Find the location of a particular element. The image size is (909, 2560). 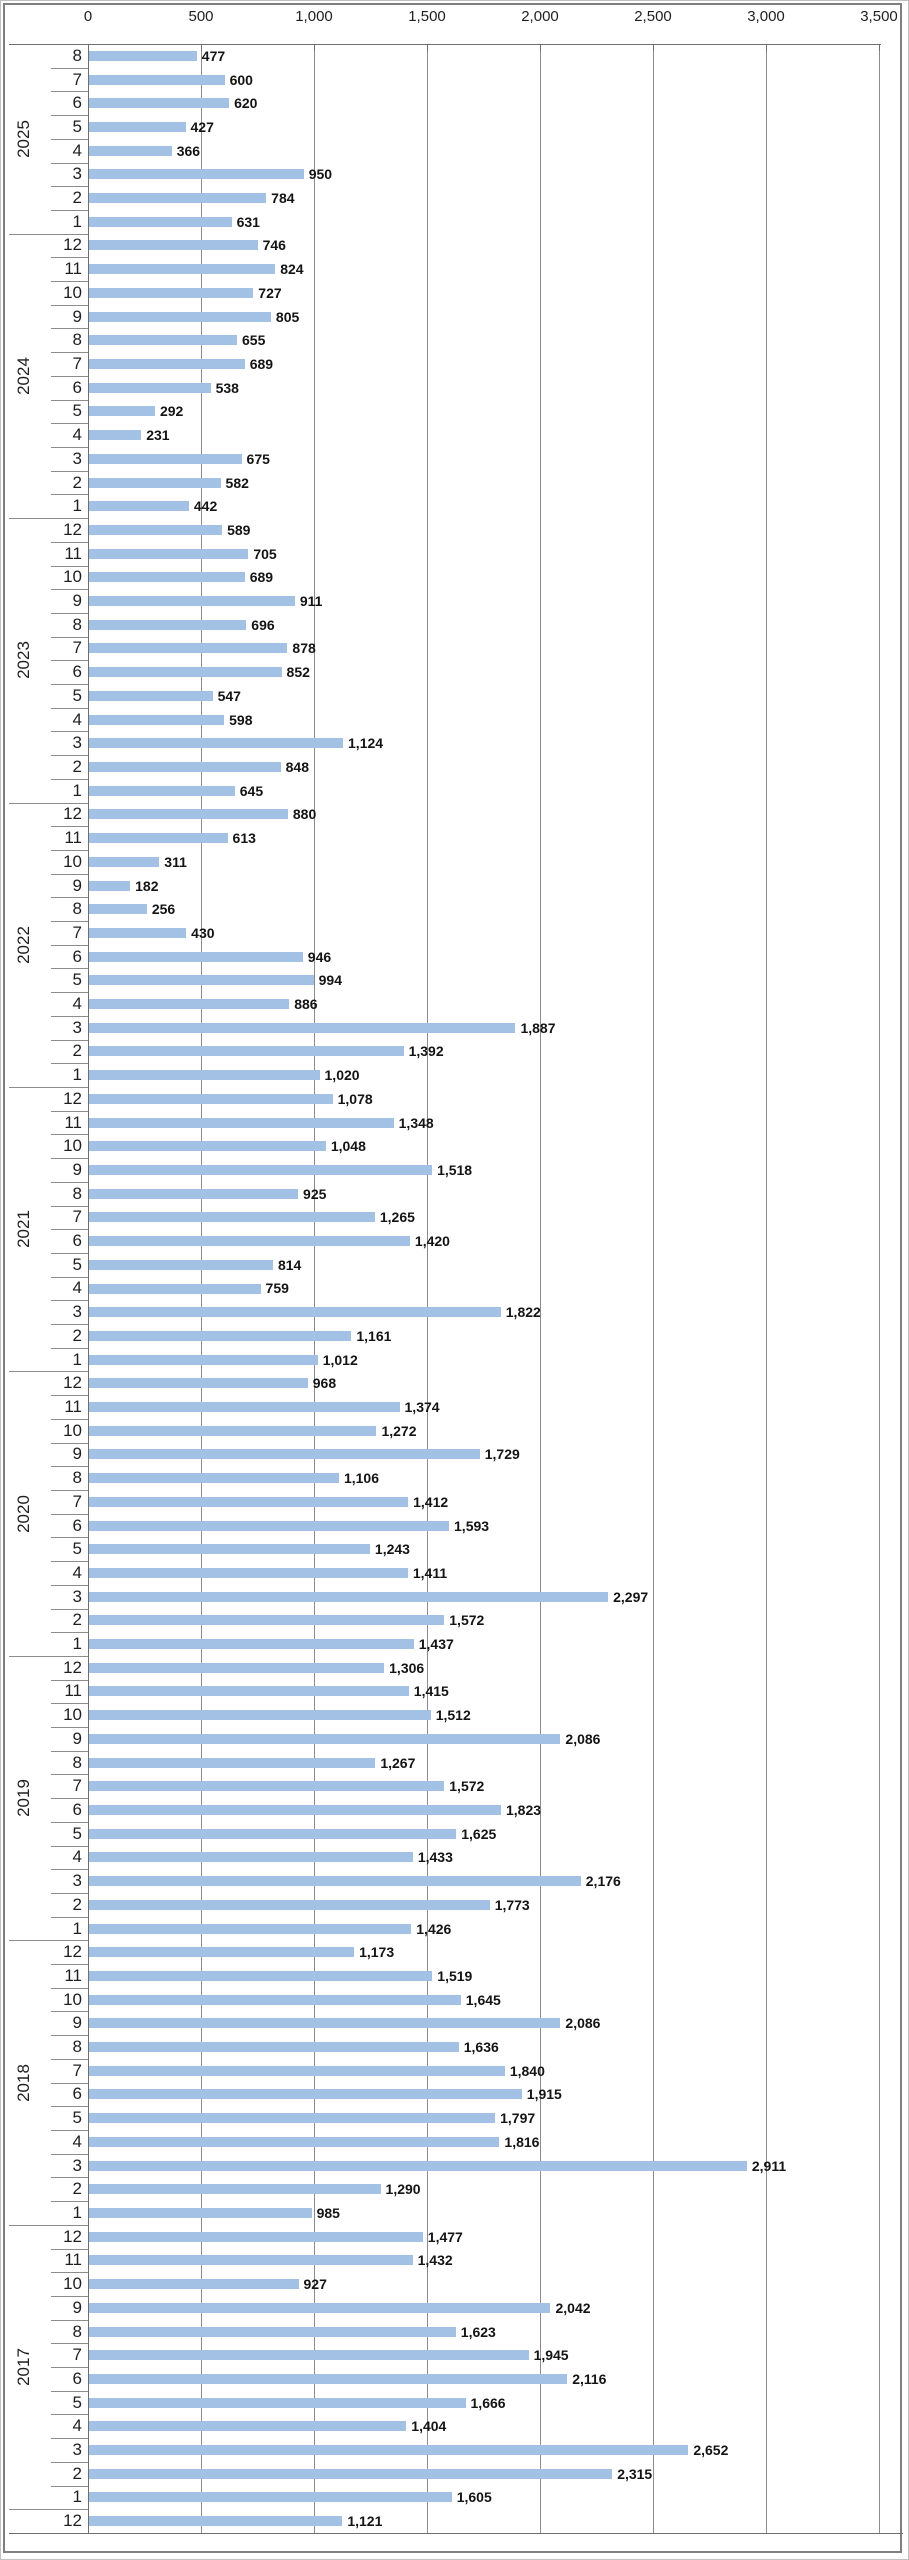

data-value-label: 848 is located at coordinates (297, 766).